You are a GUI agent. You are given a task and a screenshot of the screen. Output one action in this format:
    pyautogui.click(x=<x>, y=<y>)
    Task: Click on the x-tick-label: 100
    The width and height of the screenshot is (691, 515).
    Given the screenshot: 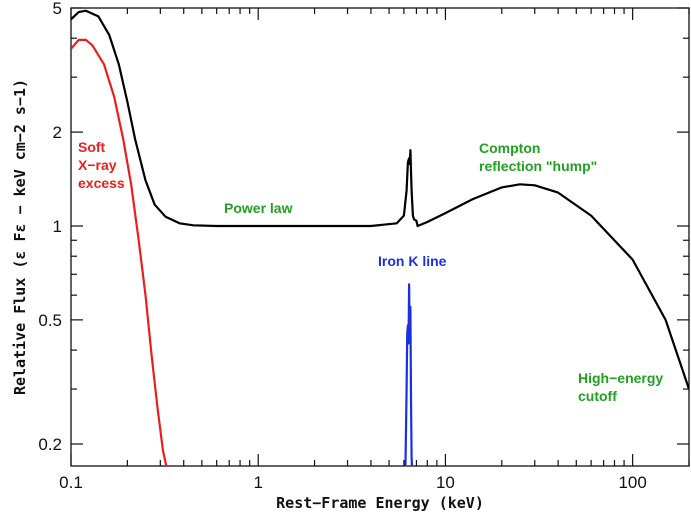 What is the action you would take?
    pyautogui.click(x=632, y=482)
    